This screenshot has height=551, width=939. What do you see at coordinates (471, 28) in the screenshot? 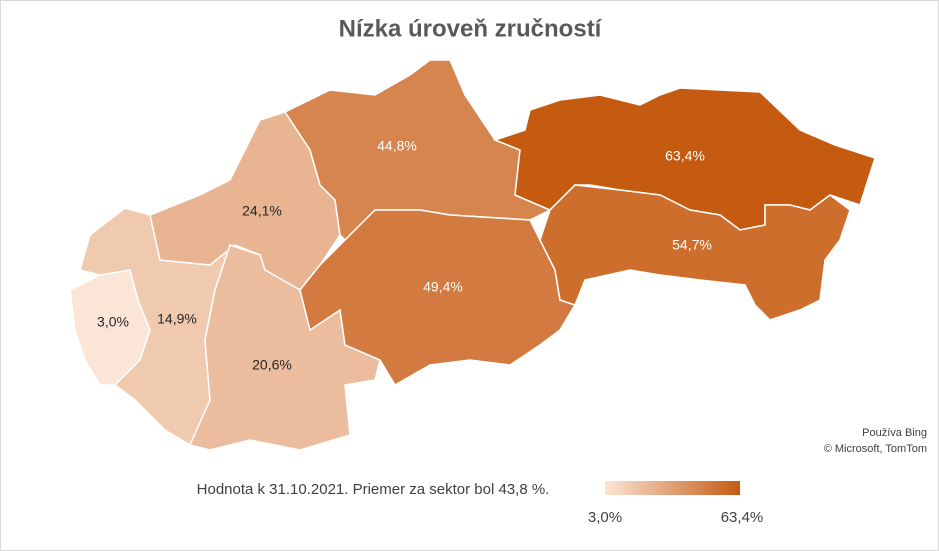
I see `chart-title: Nízka úroveň zručností` at bounding box center [471, 28].